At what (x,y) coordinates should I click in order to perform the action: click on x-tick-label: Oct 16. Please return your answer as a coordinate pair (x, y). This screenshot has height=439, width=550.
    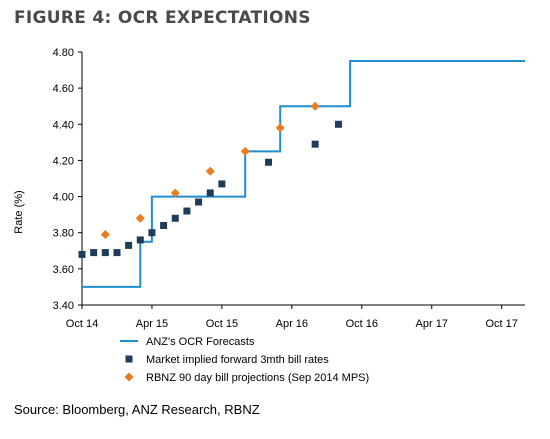
    Looking at the image, I should click on (362, 324).